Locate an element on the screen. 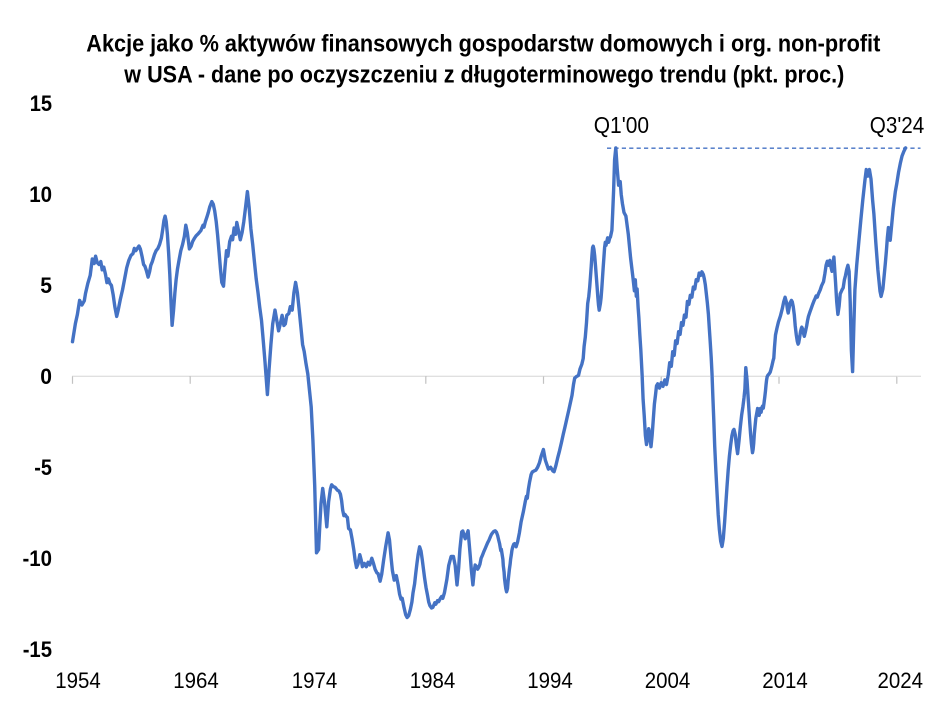 The width and height of the screenshot is (945, 709). svg-text: 10 is located at coordinates (40, 194).